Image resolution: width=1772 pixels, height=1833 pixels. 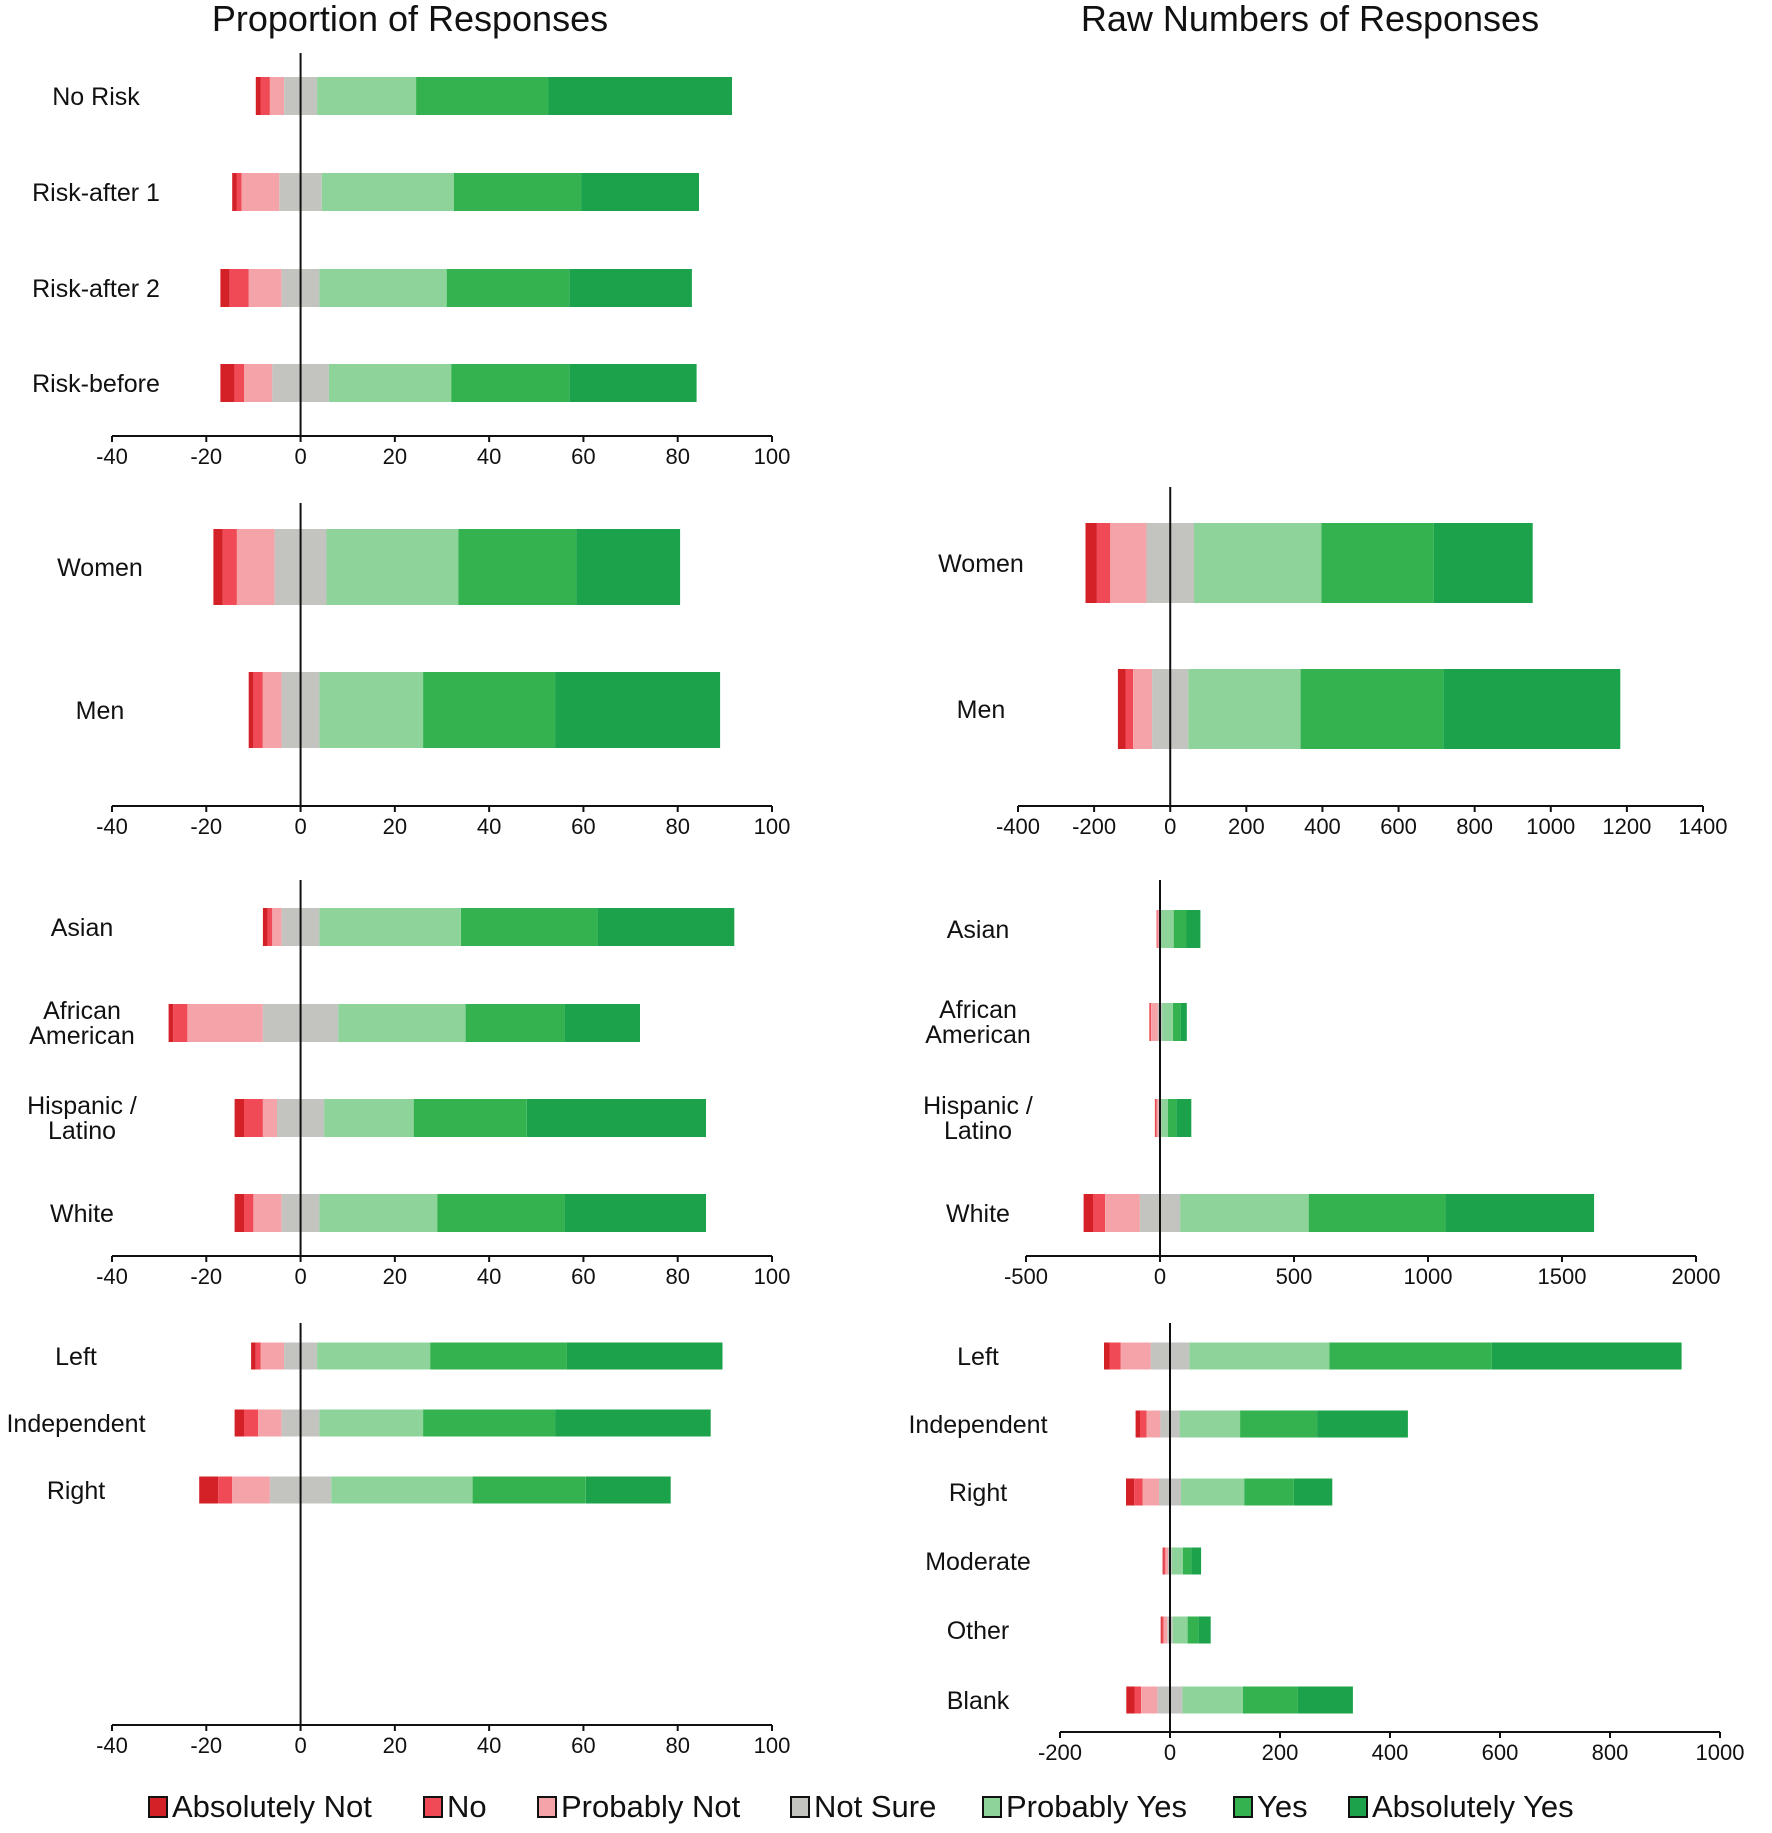 I want to click on bar-race-proportion-hispanic-latino-probably-yes, so click(x=369, y=1118).